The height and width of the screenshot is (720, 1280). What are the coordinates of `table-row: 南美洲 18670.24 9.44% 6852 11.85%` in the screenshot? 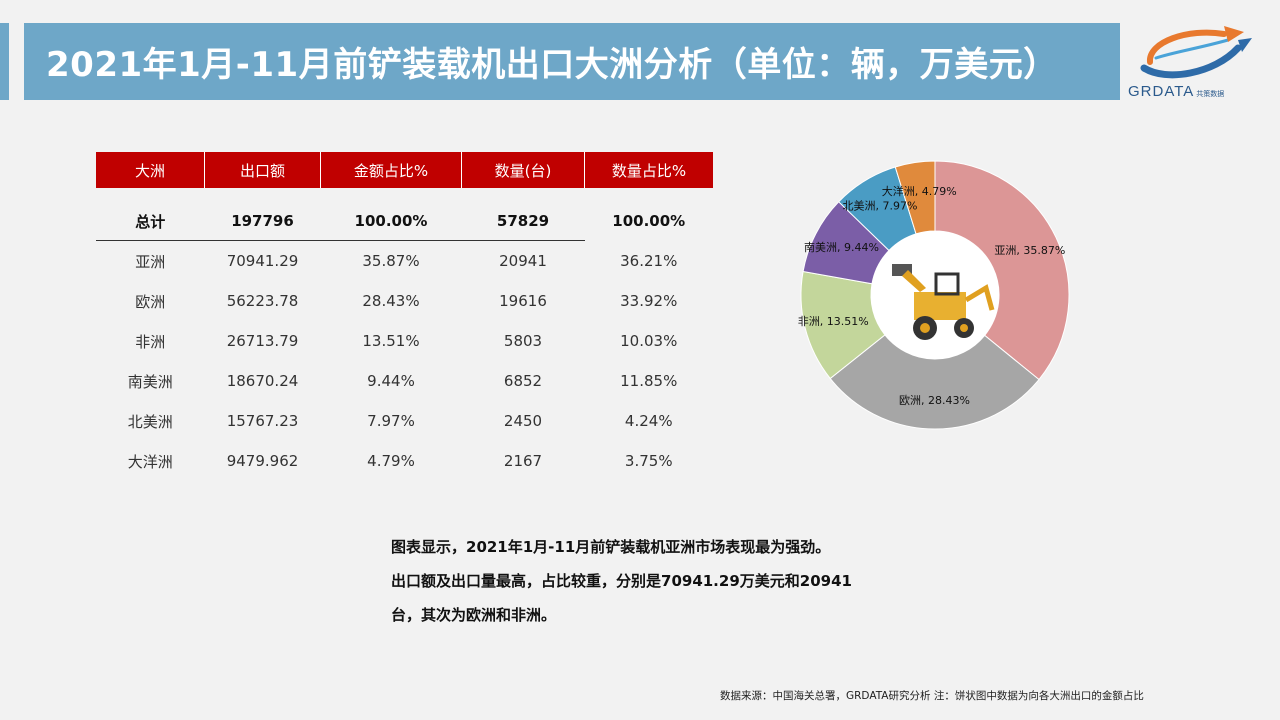 It's located at (404, 381).